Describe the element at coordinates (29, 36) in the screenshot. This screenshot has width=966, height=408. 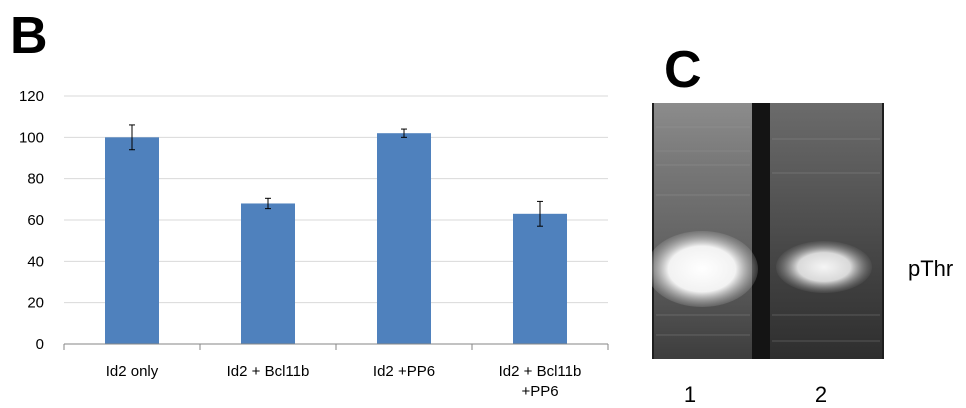
I see `panel-b-label: B` at that location.